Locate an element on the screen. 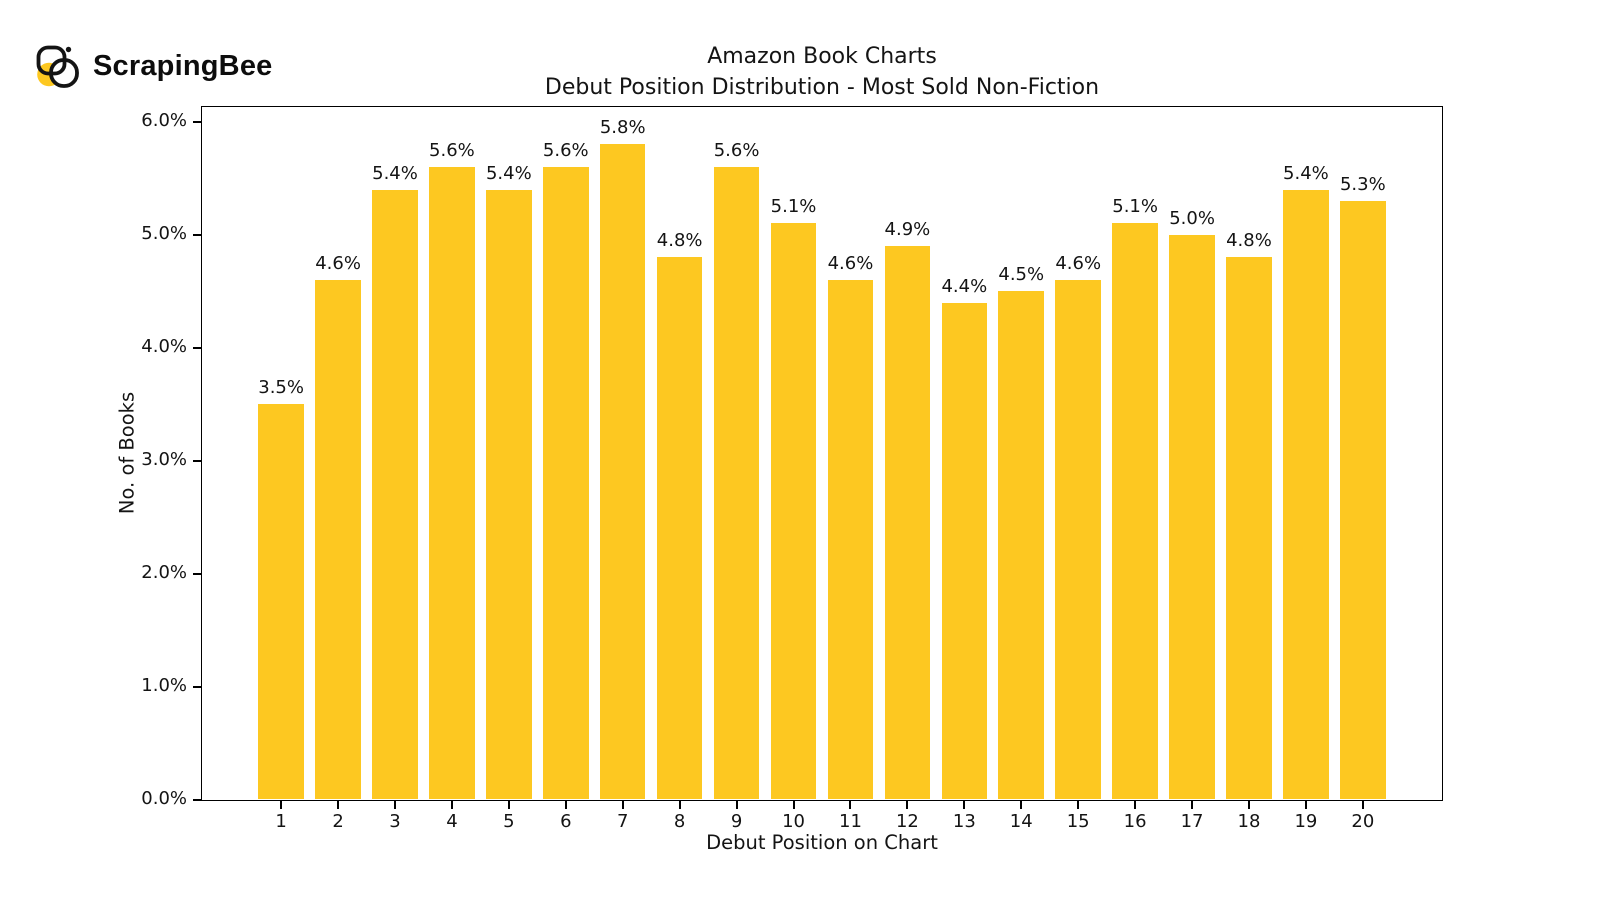 The height and width of the screenshot is (900, 1600). bar-value-label: 4.4% is located at coordinates (964, 286).